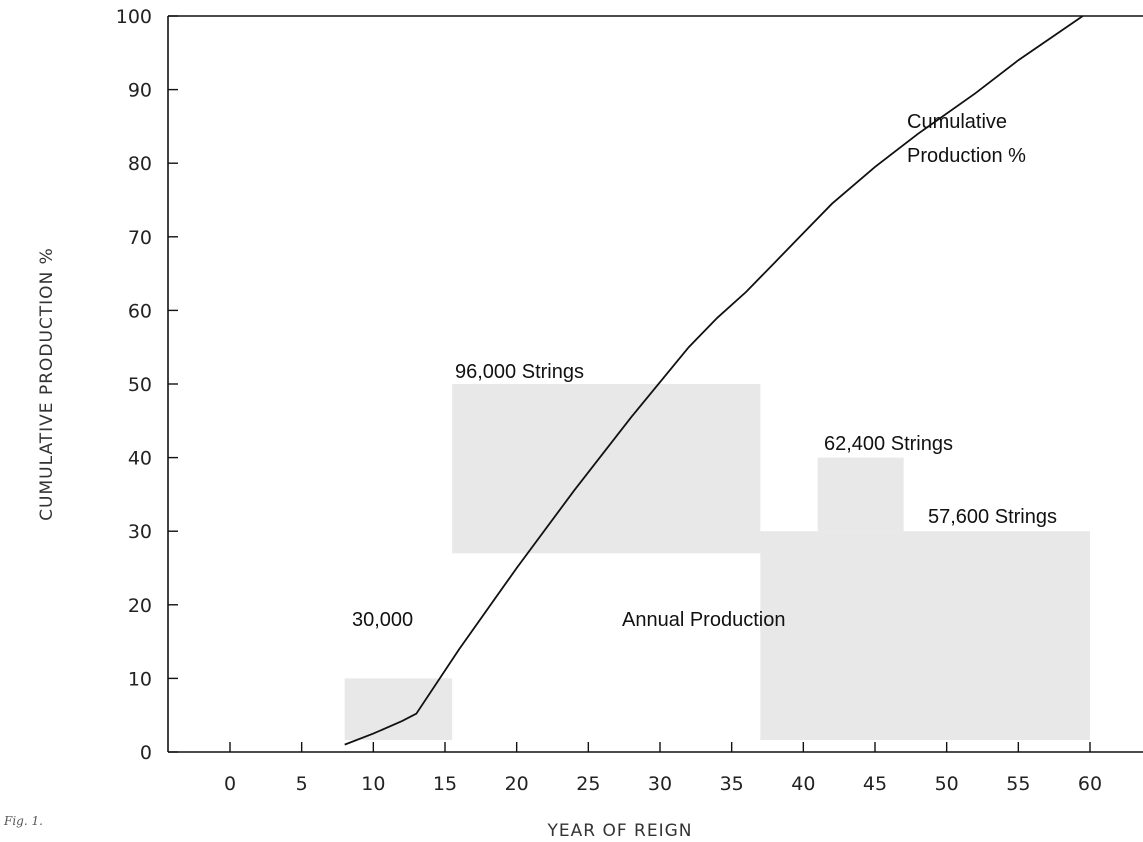 This screenshot has width=1143, height=842. Describe the element at coordinates (140, 679) in the screenshot. I see `y-tick-label: 10` at that location.